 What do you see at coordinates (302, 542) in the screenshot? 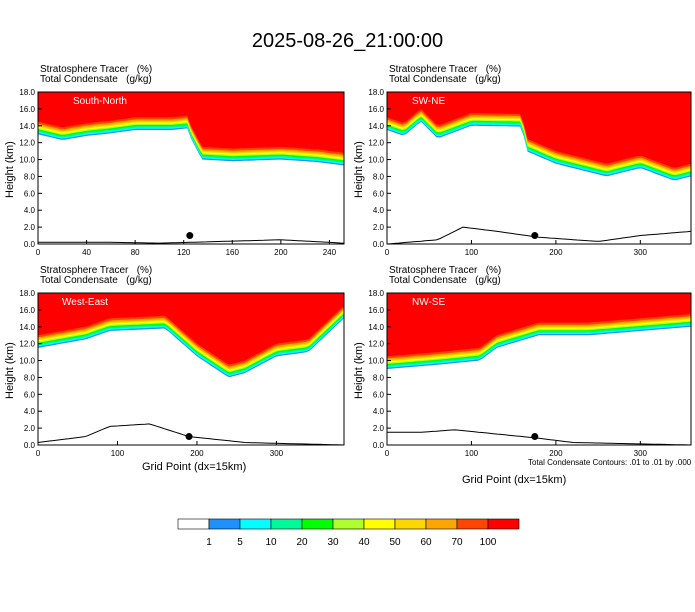
I see `colorbar-label: 20` at bounding box center [302, 542].